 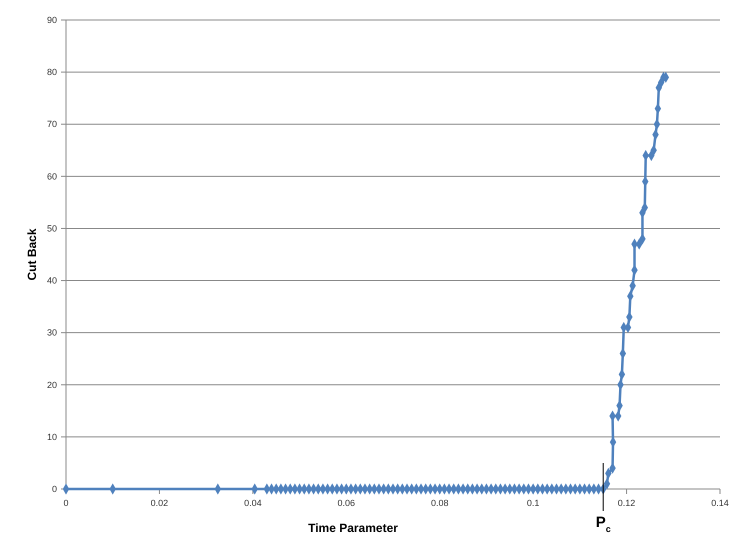 I want to click on y-axis-title: Cut Back, so click(x=32, y=254).